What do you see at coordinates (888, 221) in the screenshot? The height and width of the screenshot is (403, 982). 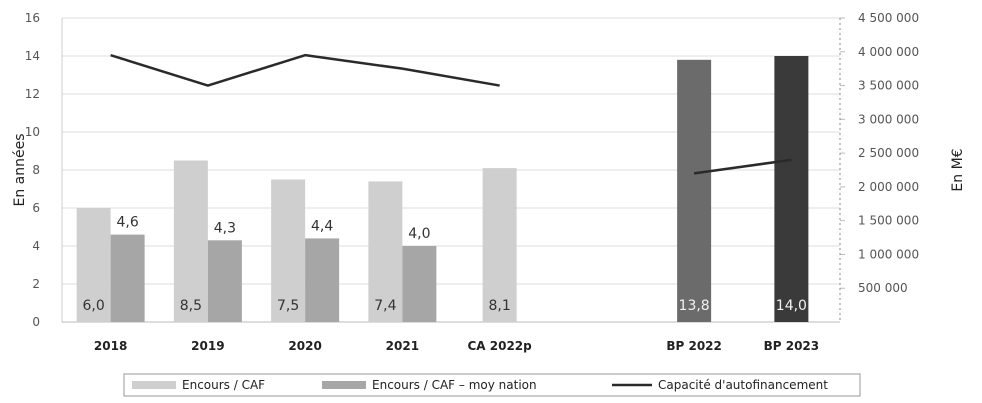 I see `y-right-tick-label: 1 500 000` at bounding box center [888, 221].